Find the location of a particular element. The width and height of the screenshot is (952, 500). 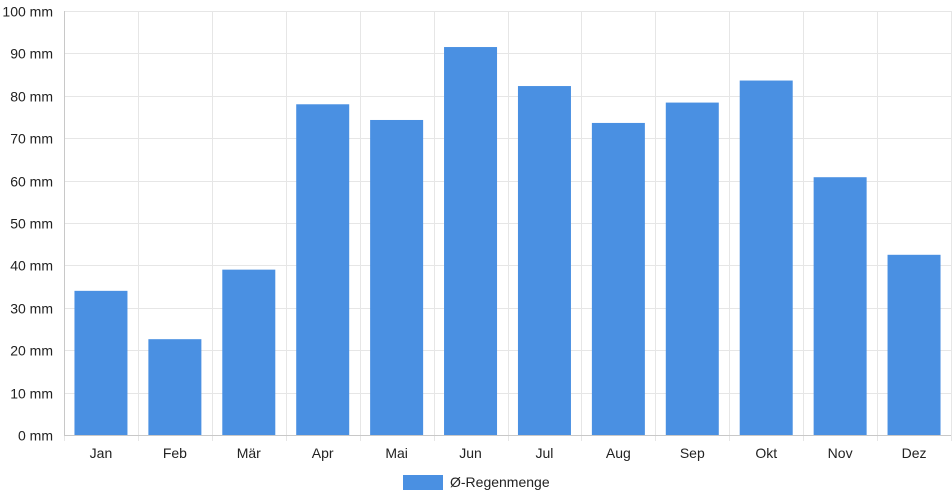

bar-dez is located at coordinates (914, 344).